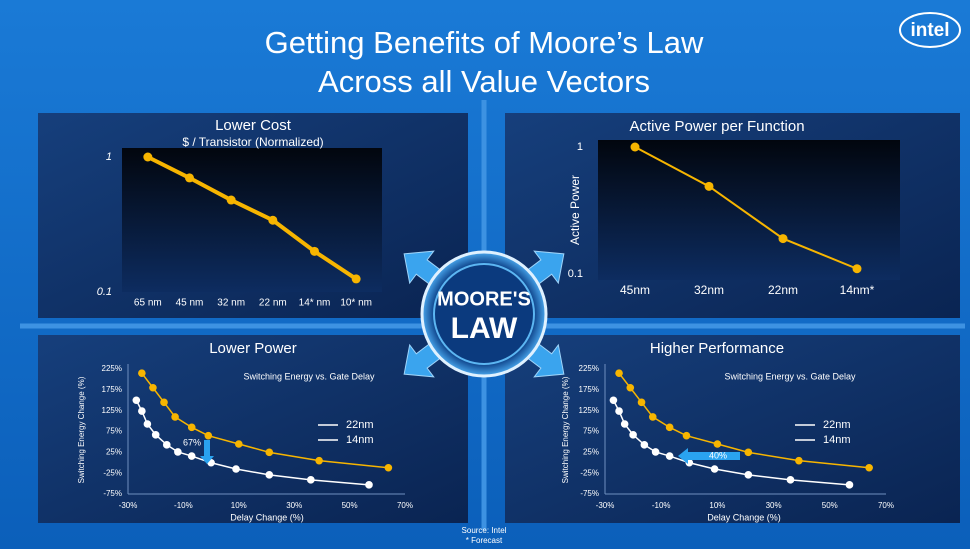 This screenshot has height=549, width=970. I want to click on x-tick-label: 14nm*, so click(857, 290).